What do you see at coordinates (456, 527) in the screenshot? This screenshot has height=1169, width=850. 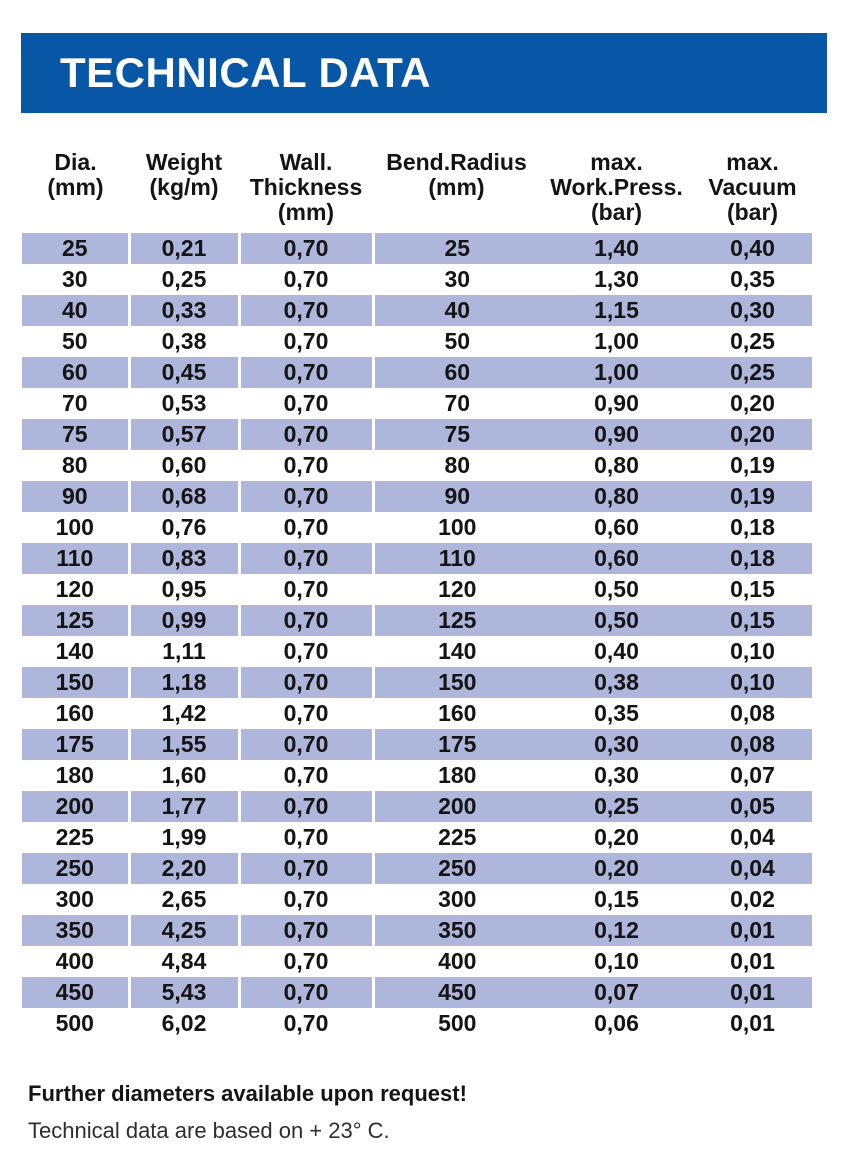 I see `cell-bend-radius: 100` at bounding box center [456, 527].